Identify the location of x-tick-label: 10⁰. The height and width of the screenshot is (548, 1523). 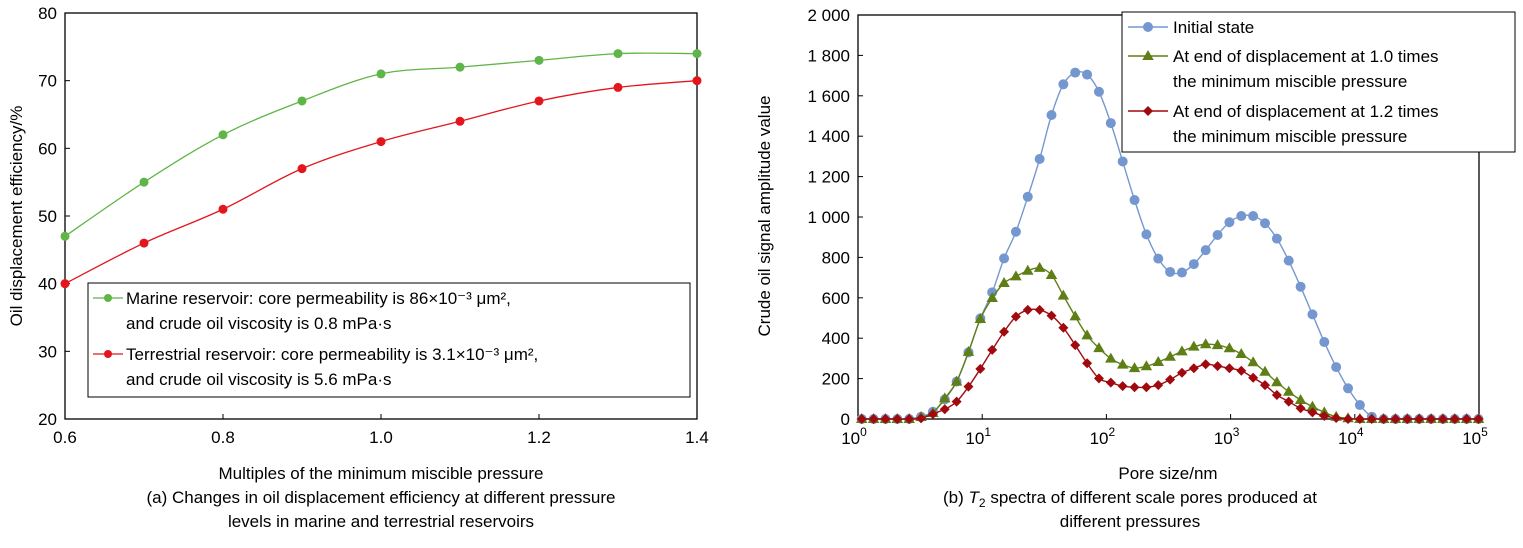
(854, 436).